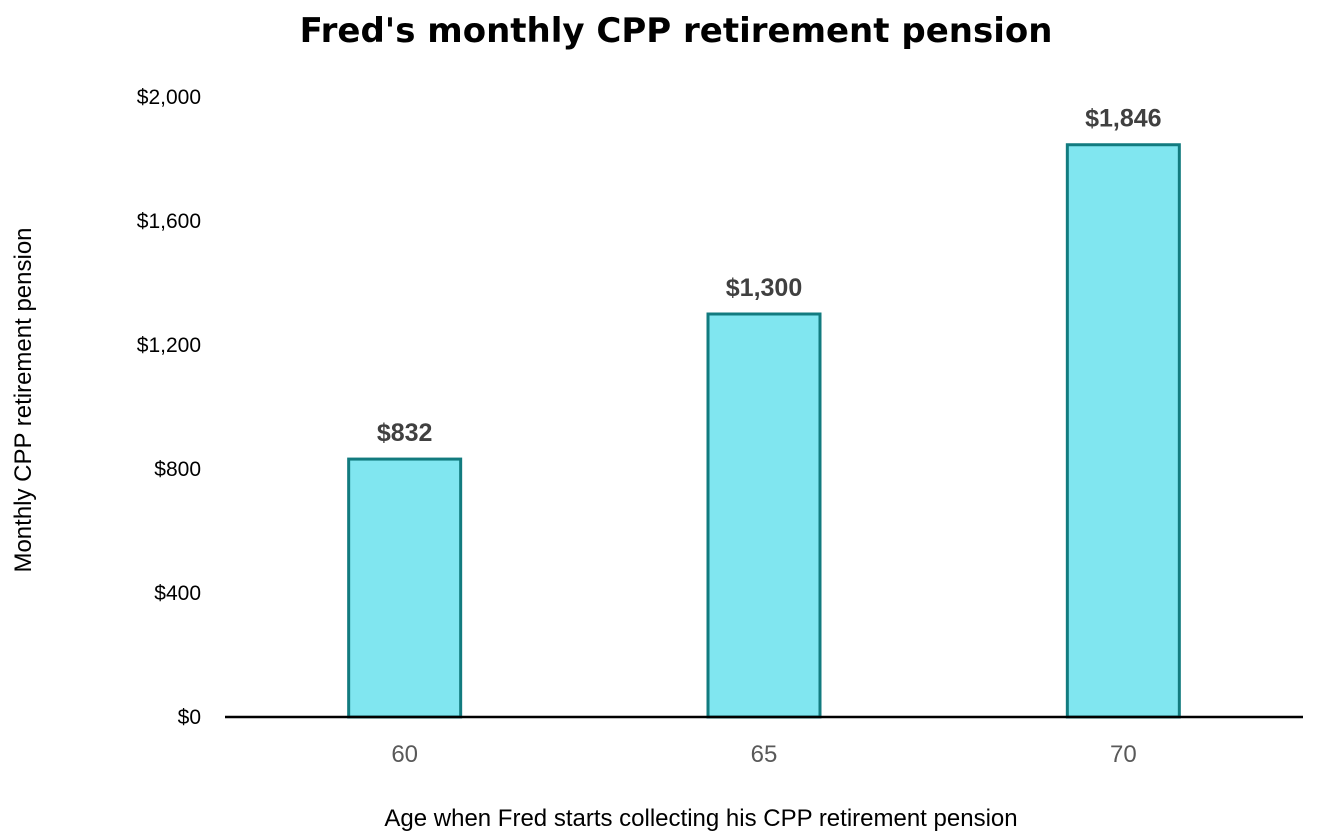 This screenshot has height=839, width=1326. Describe the element at coordinates (764, 288) in the screenshot. I see `data-label: $1,300` at that location.